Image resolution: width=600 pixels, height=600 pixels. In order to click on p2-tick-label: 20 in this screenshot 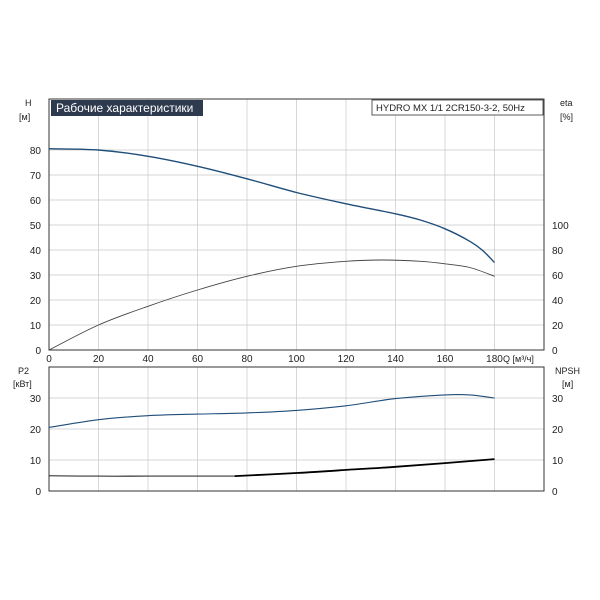, I will do `click(36, 430)`.